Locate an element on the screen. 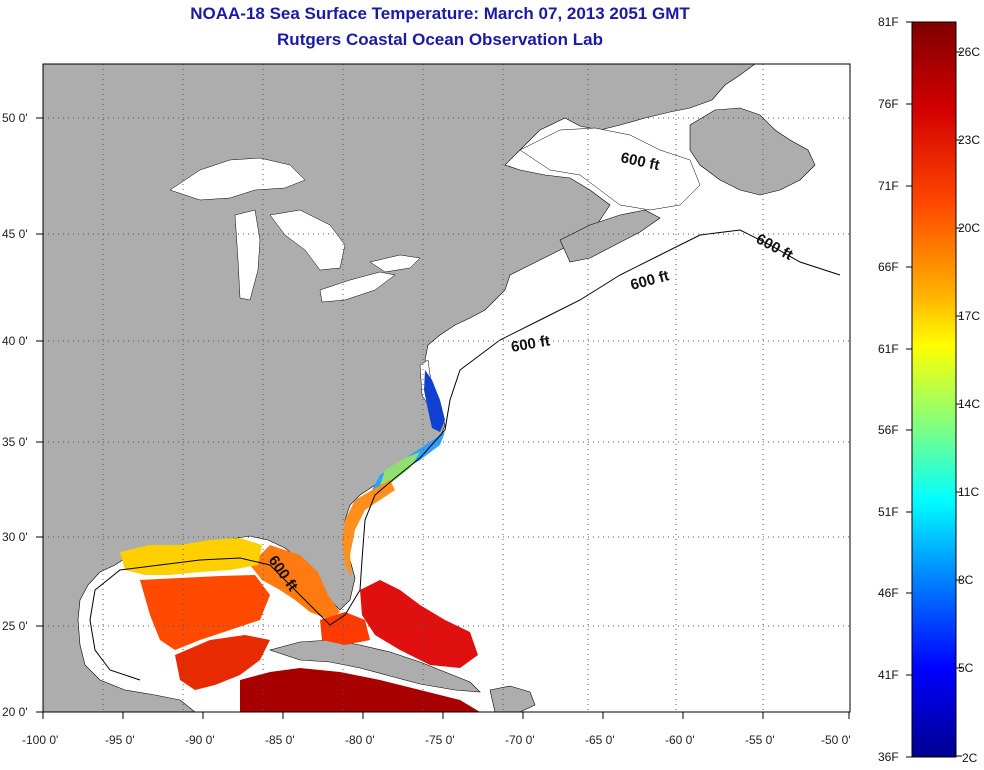  colorbar-f-label: 36F is located at coordinates (888, 757).